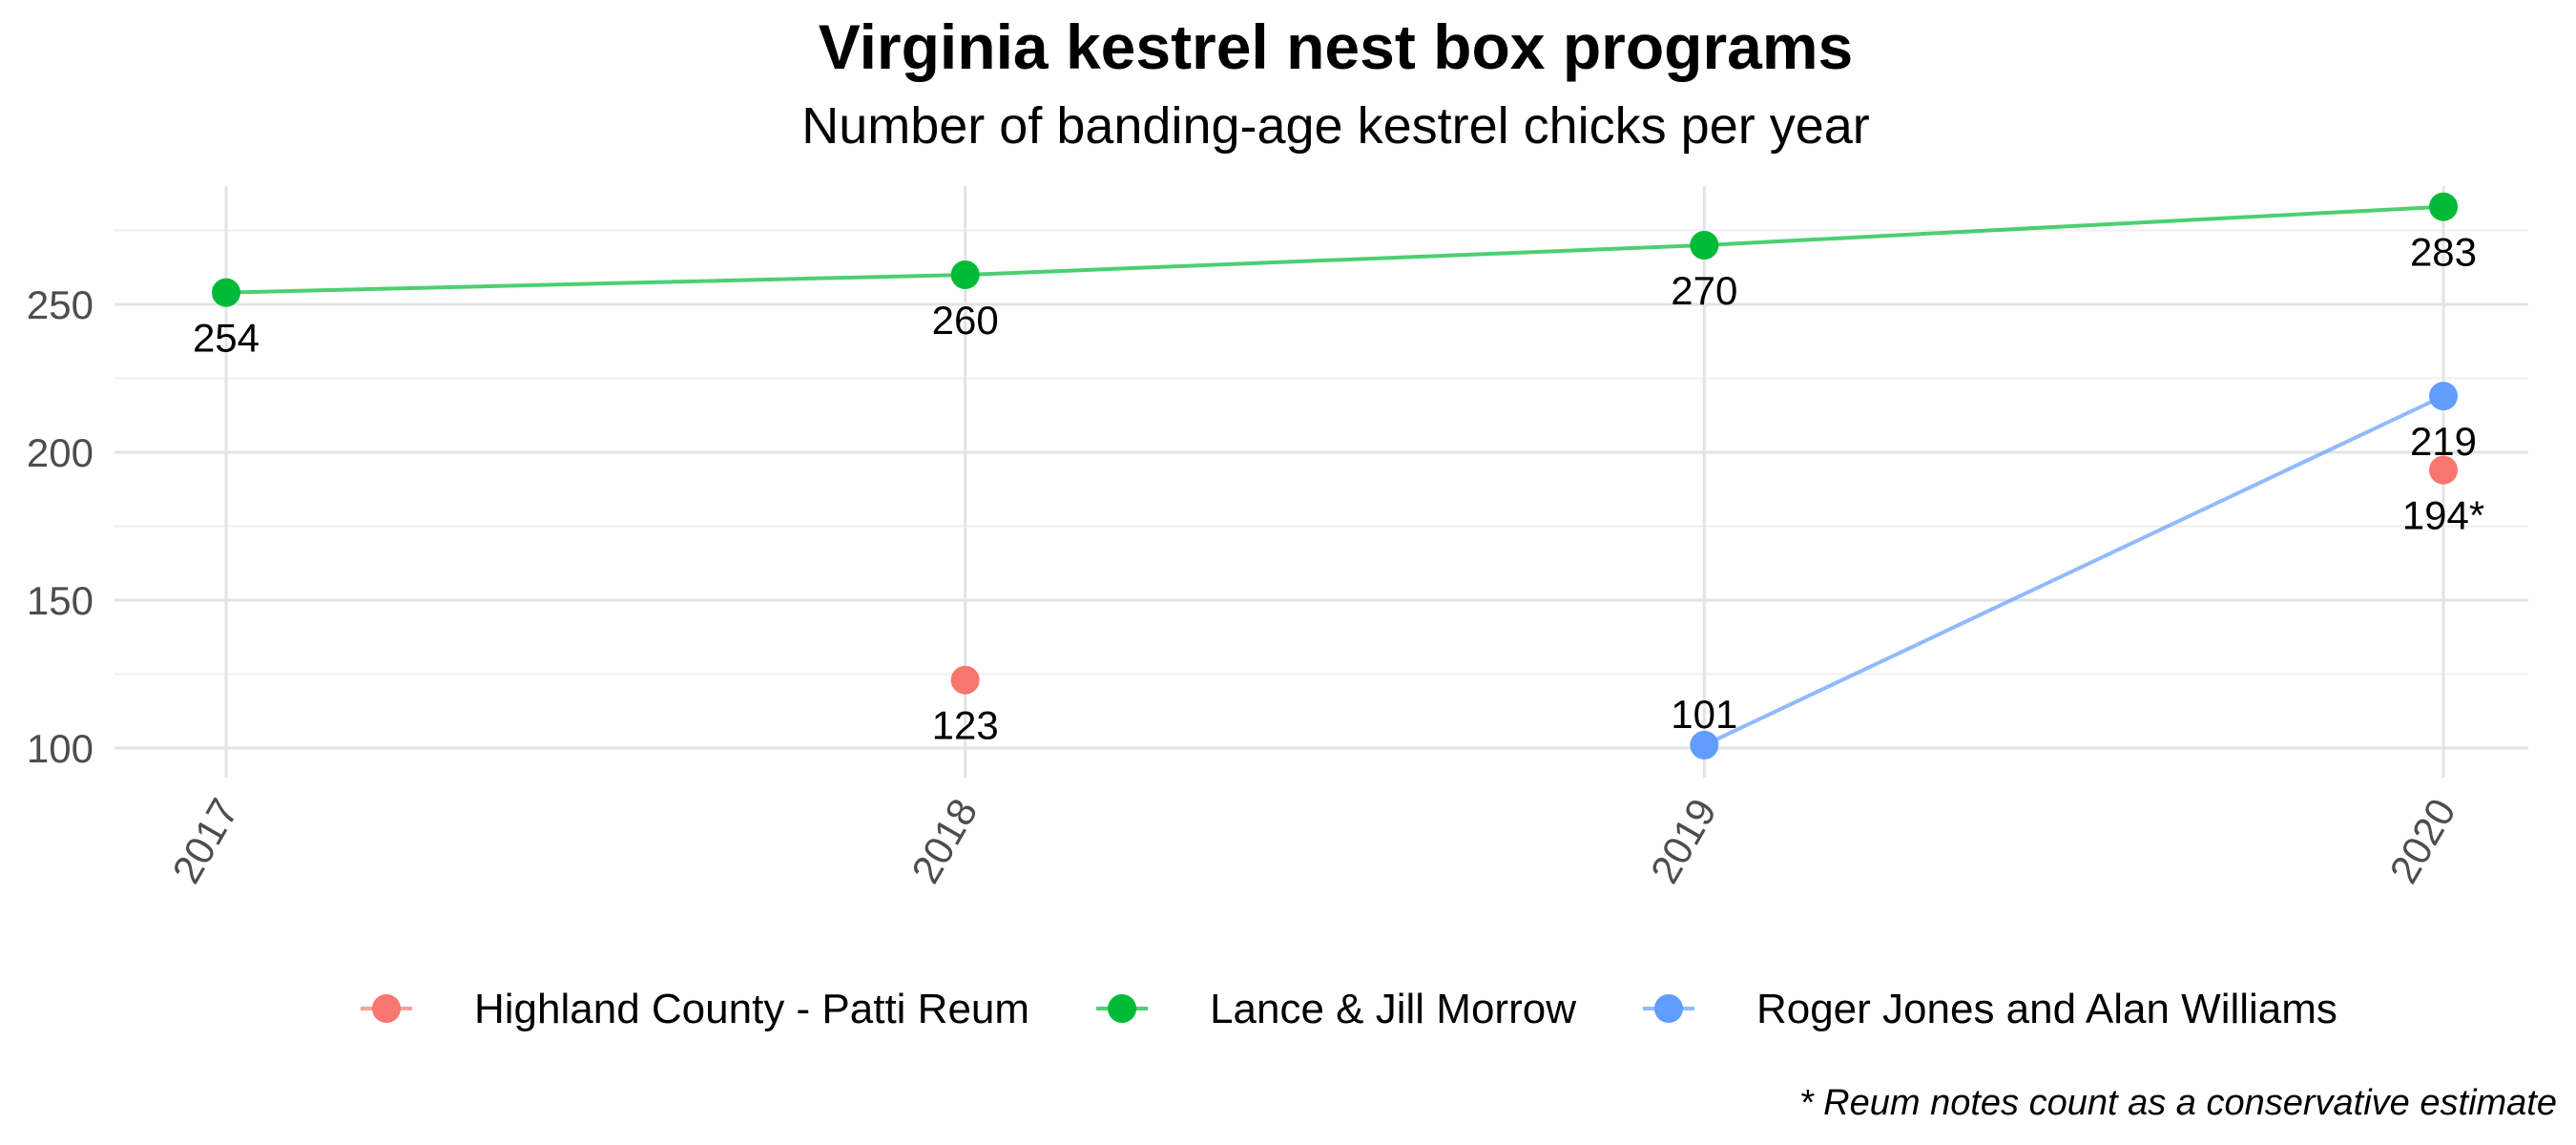  What do you see at coordinates (1393, 1009) in the screenshot?
I see `legend-label: Lance & Jill Morrow` at bounding box center [1393, 1009].